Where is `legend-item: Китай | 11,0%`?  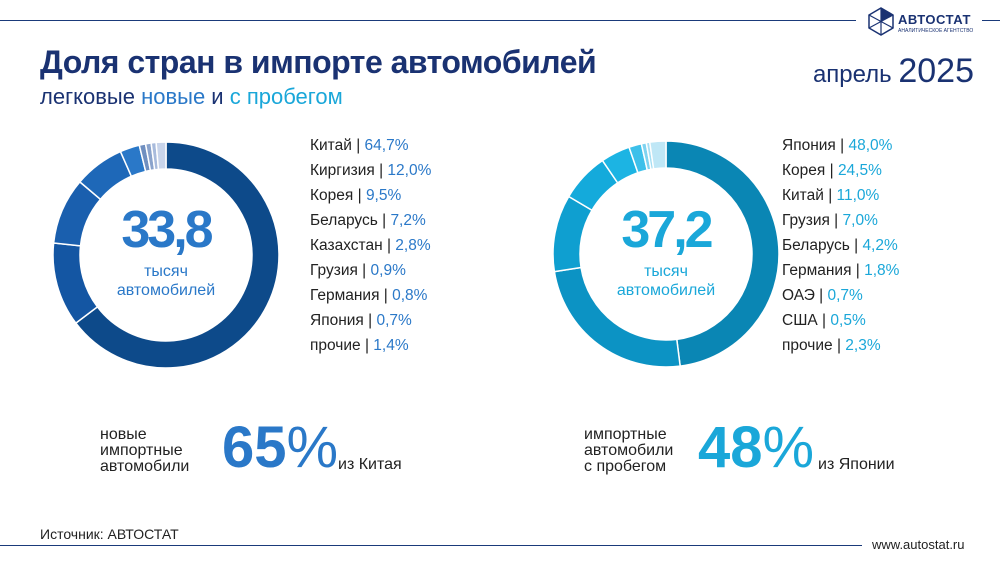
legend-item: Китай | 11,0% is located at coordinates (840, 195).